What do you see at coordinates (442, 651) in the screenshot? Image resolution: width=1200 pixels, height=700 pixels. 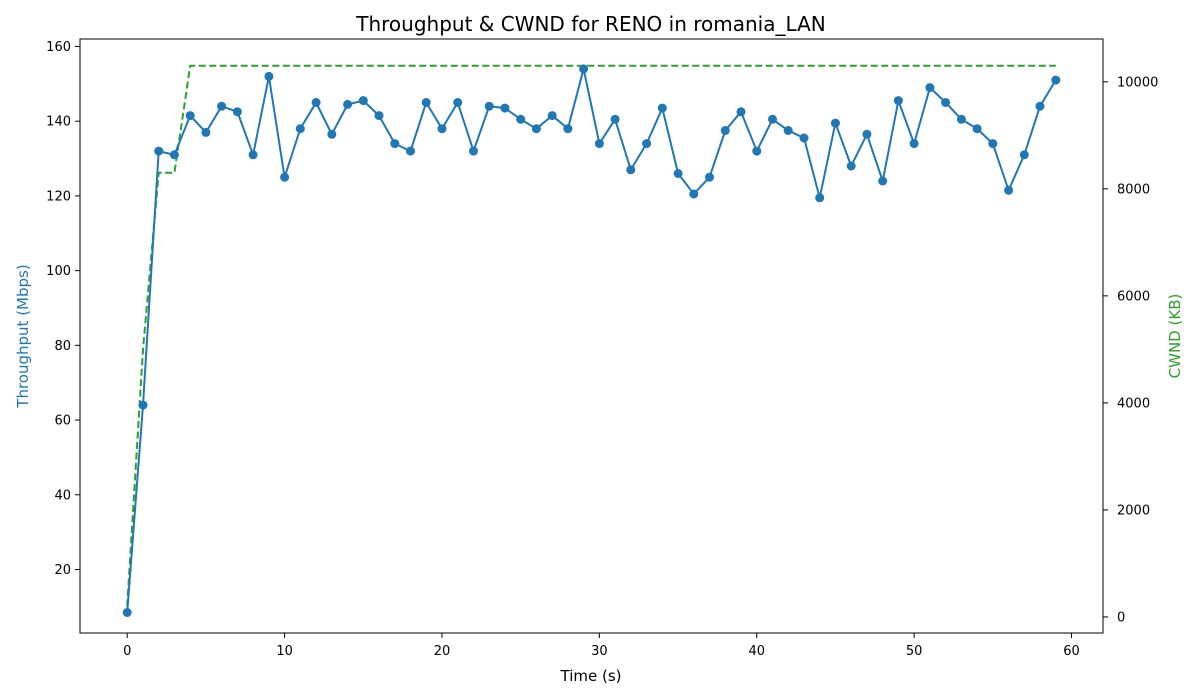 I see `x-tick-label: 20` at bounding box center [442, 651].